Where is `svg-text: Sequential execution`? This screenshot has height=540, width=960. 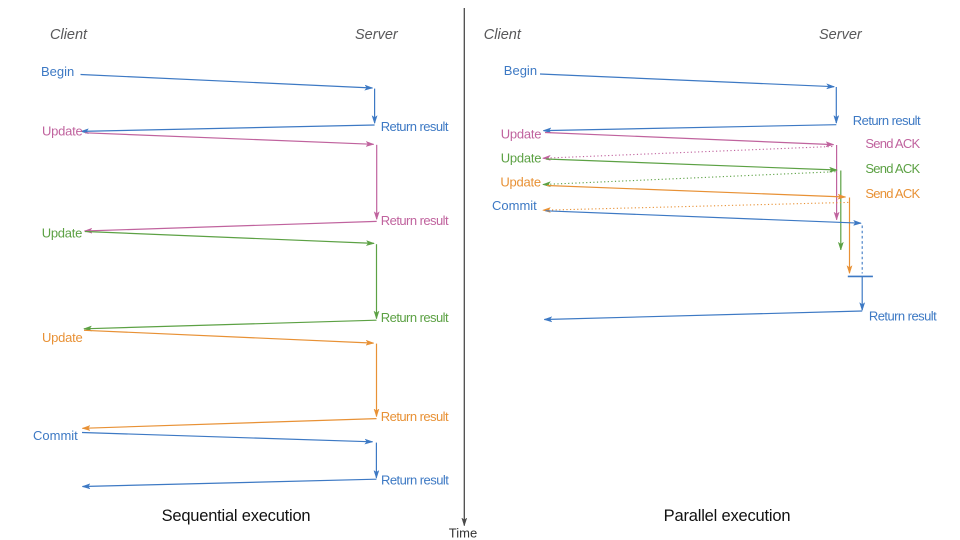 svg-text: Sequential execution is located at coordinates (236, 516).